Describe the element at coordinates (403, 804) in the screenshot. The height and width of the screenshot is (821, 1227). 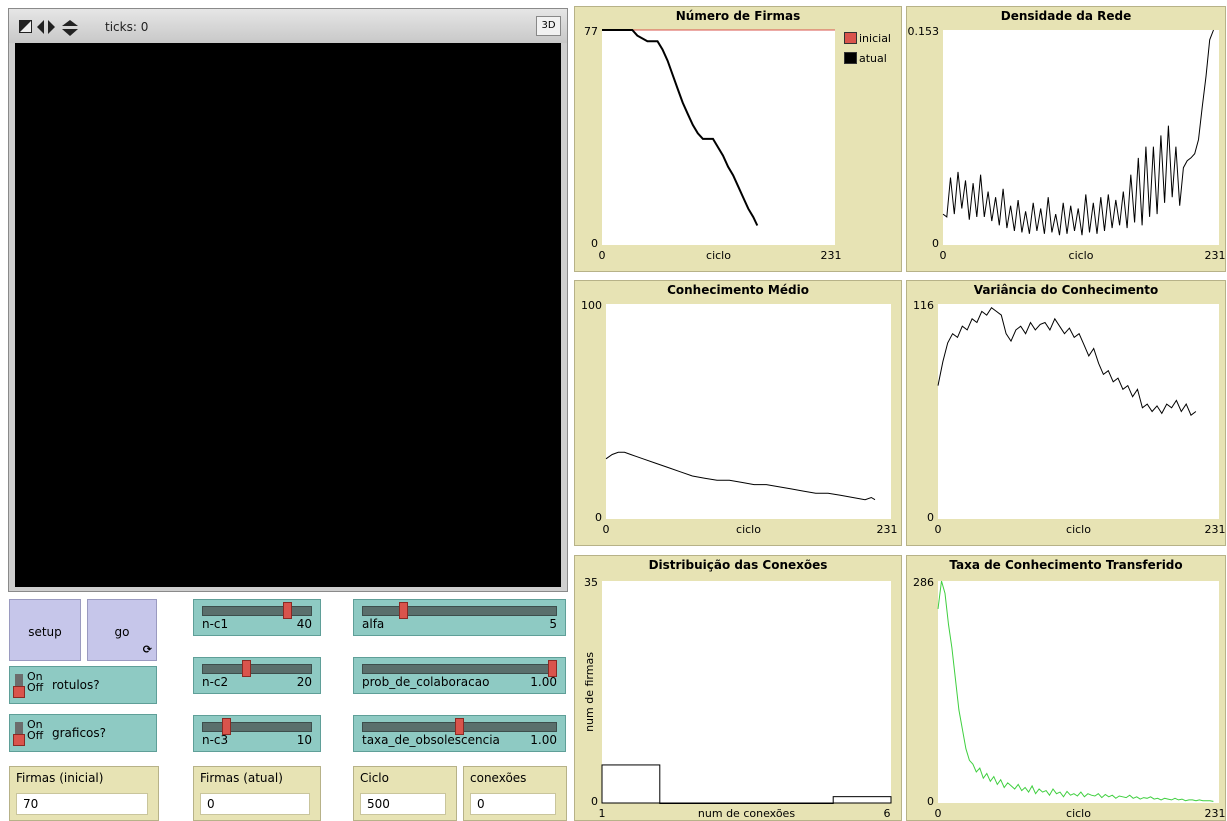
I see `monitor-value: 500` at that location.